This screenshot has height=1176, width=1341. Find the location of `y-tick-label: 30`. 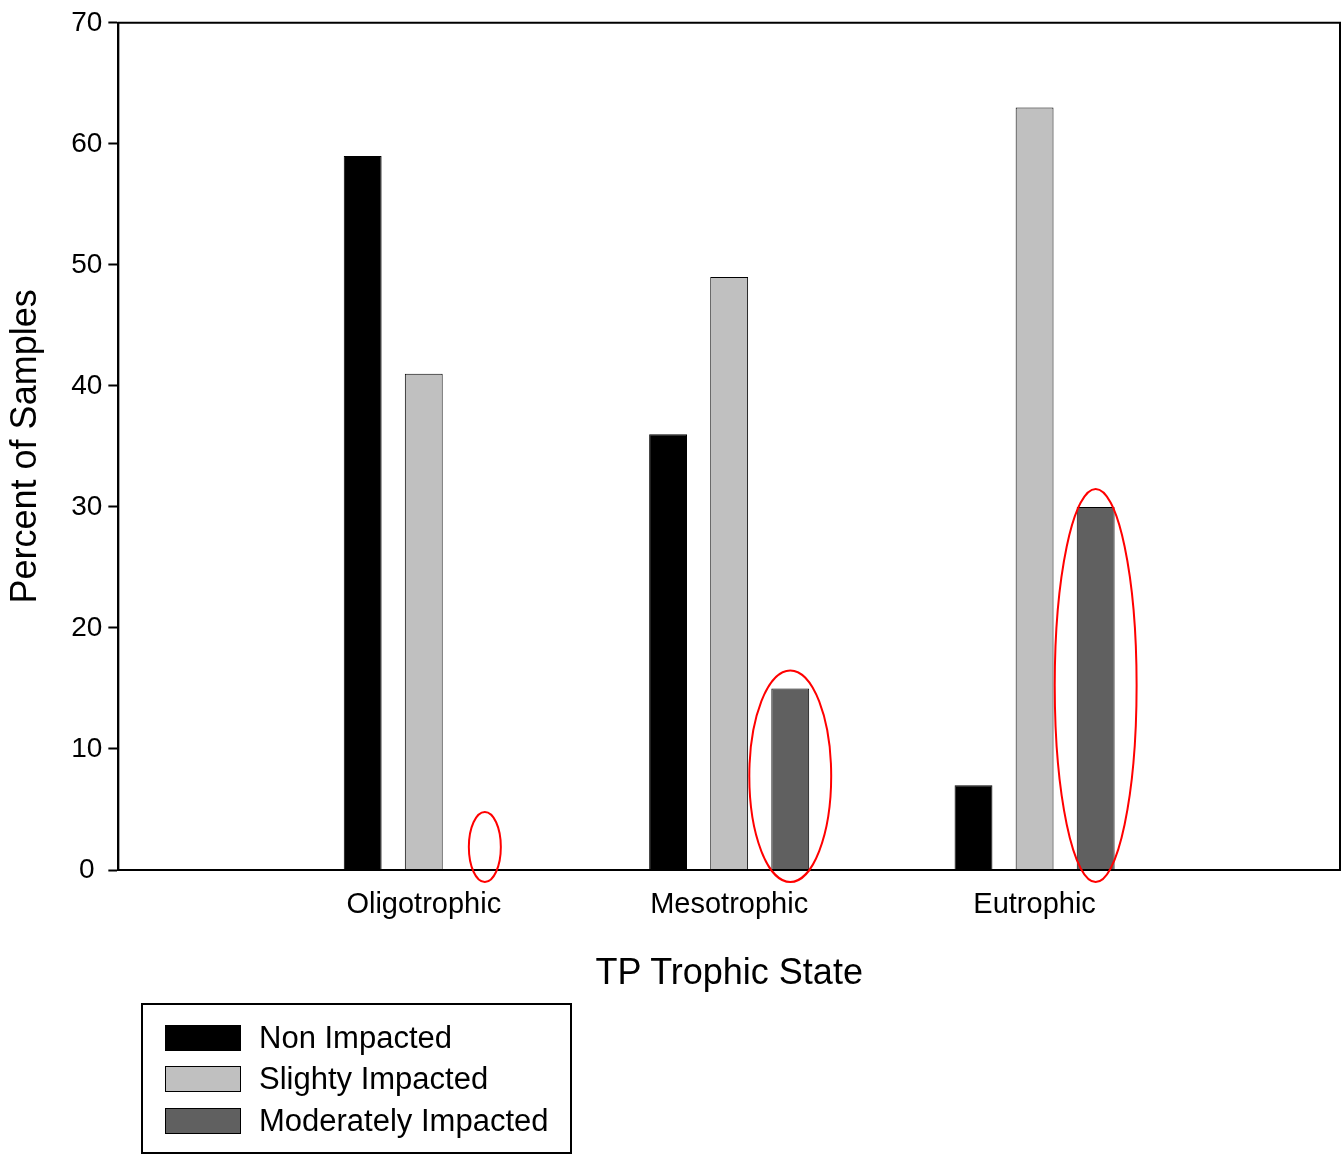

y-tick-label: 30 is located at coordinates (87, 505).